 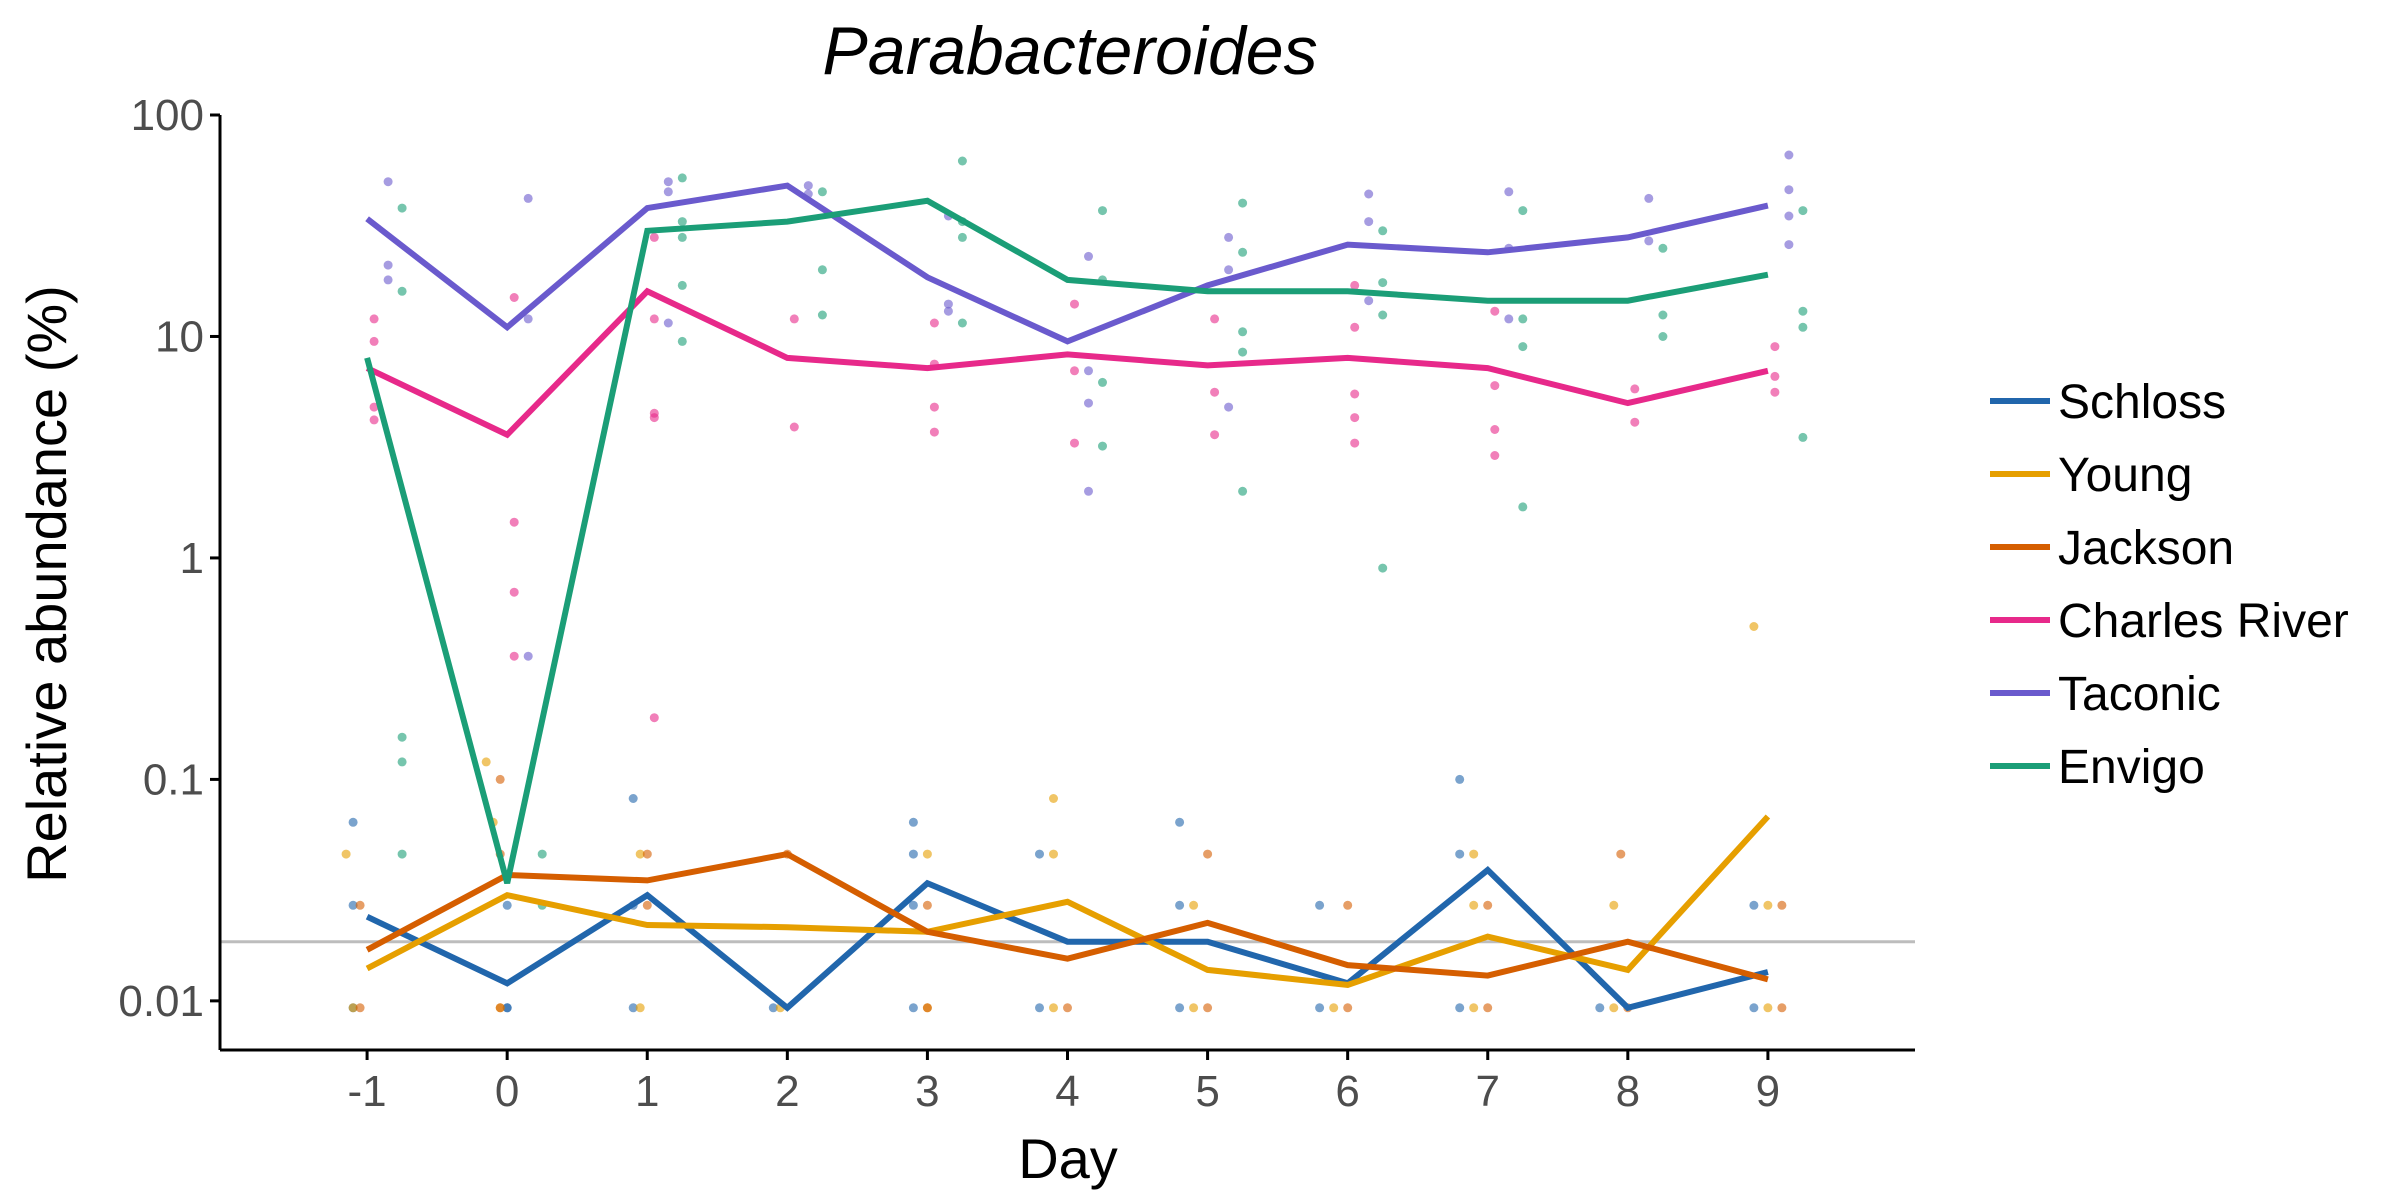 What do you see at coordinates (169, 558) in the screenshot?
I see `y-axis-ticks: 0.01 0.1 1 10 100` at bounding box center [169, 558].